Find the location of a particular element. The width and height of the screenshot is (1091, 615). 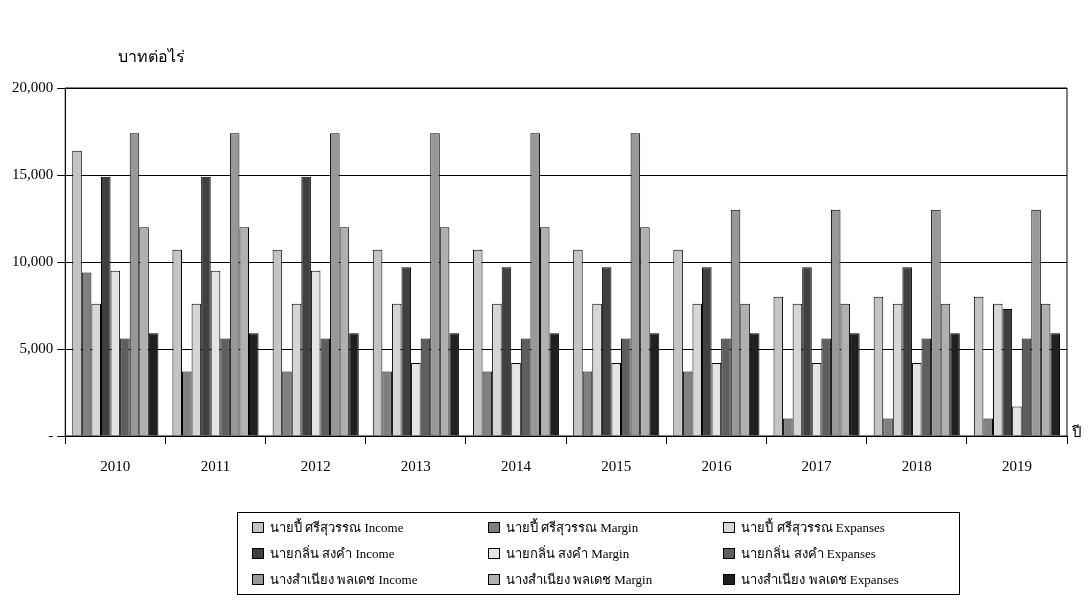

y-tick-label: 20,000 is located at coordinates (33, 86).